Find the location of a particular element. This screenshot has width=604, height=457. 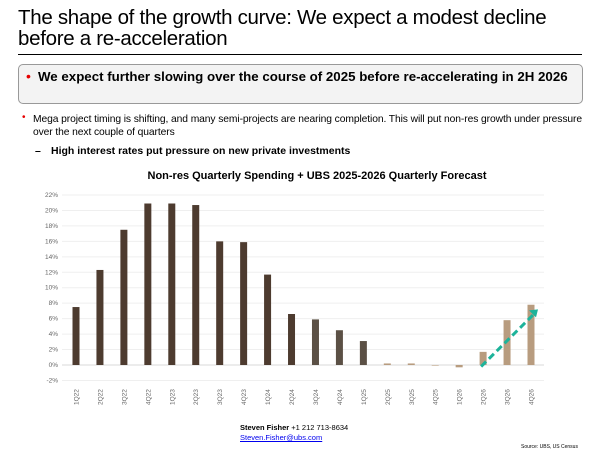

x-tick-label: 4Q22 is located at coordinates (148, 397).